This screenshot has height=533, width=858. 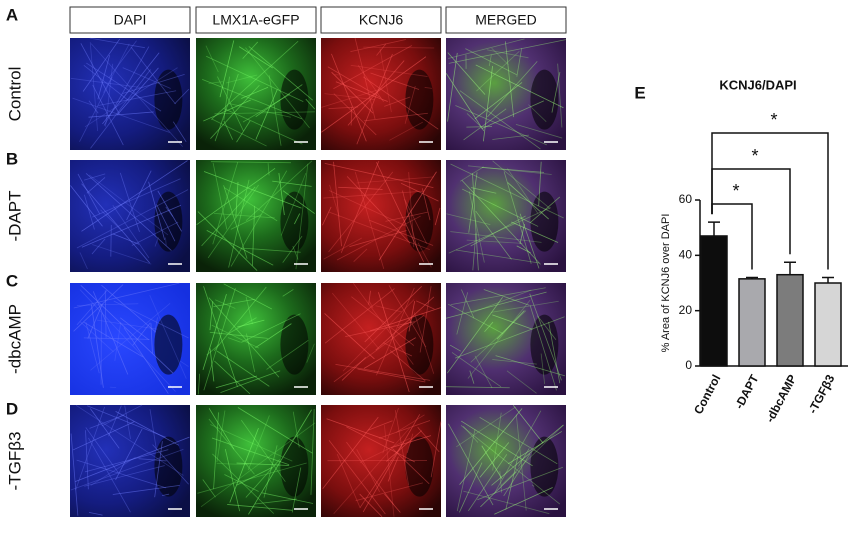 What do you see at coordinates (821, 394) in the screenshot?
I see `x-tick-label: -TGFβ3` at bounding box center [821, 394].